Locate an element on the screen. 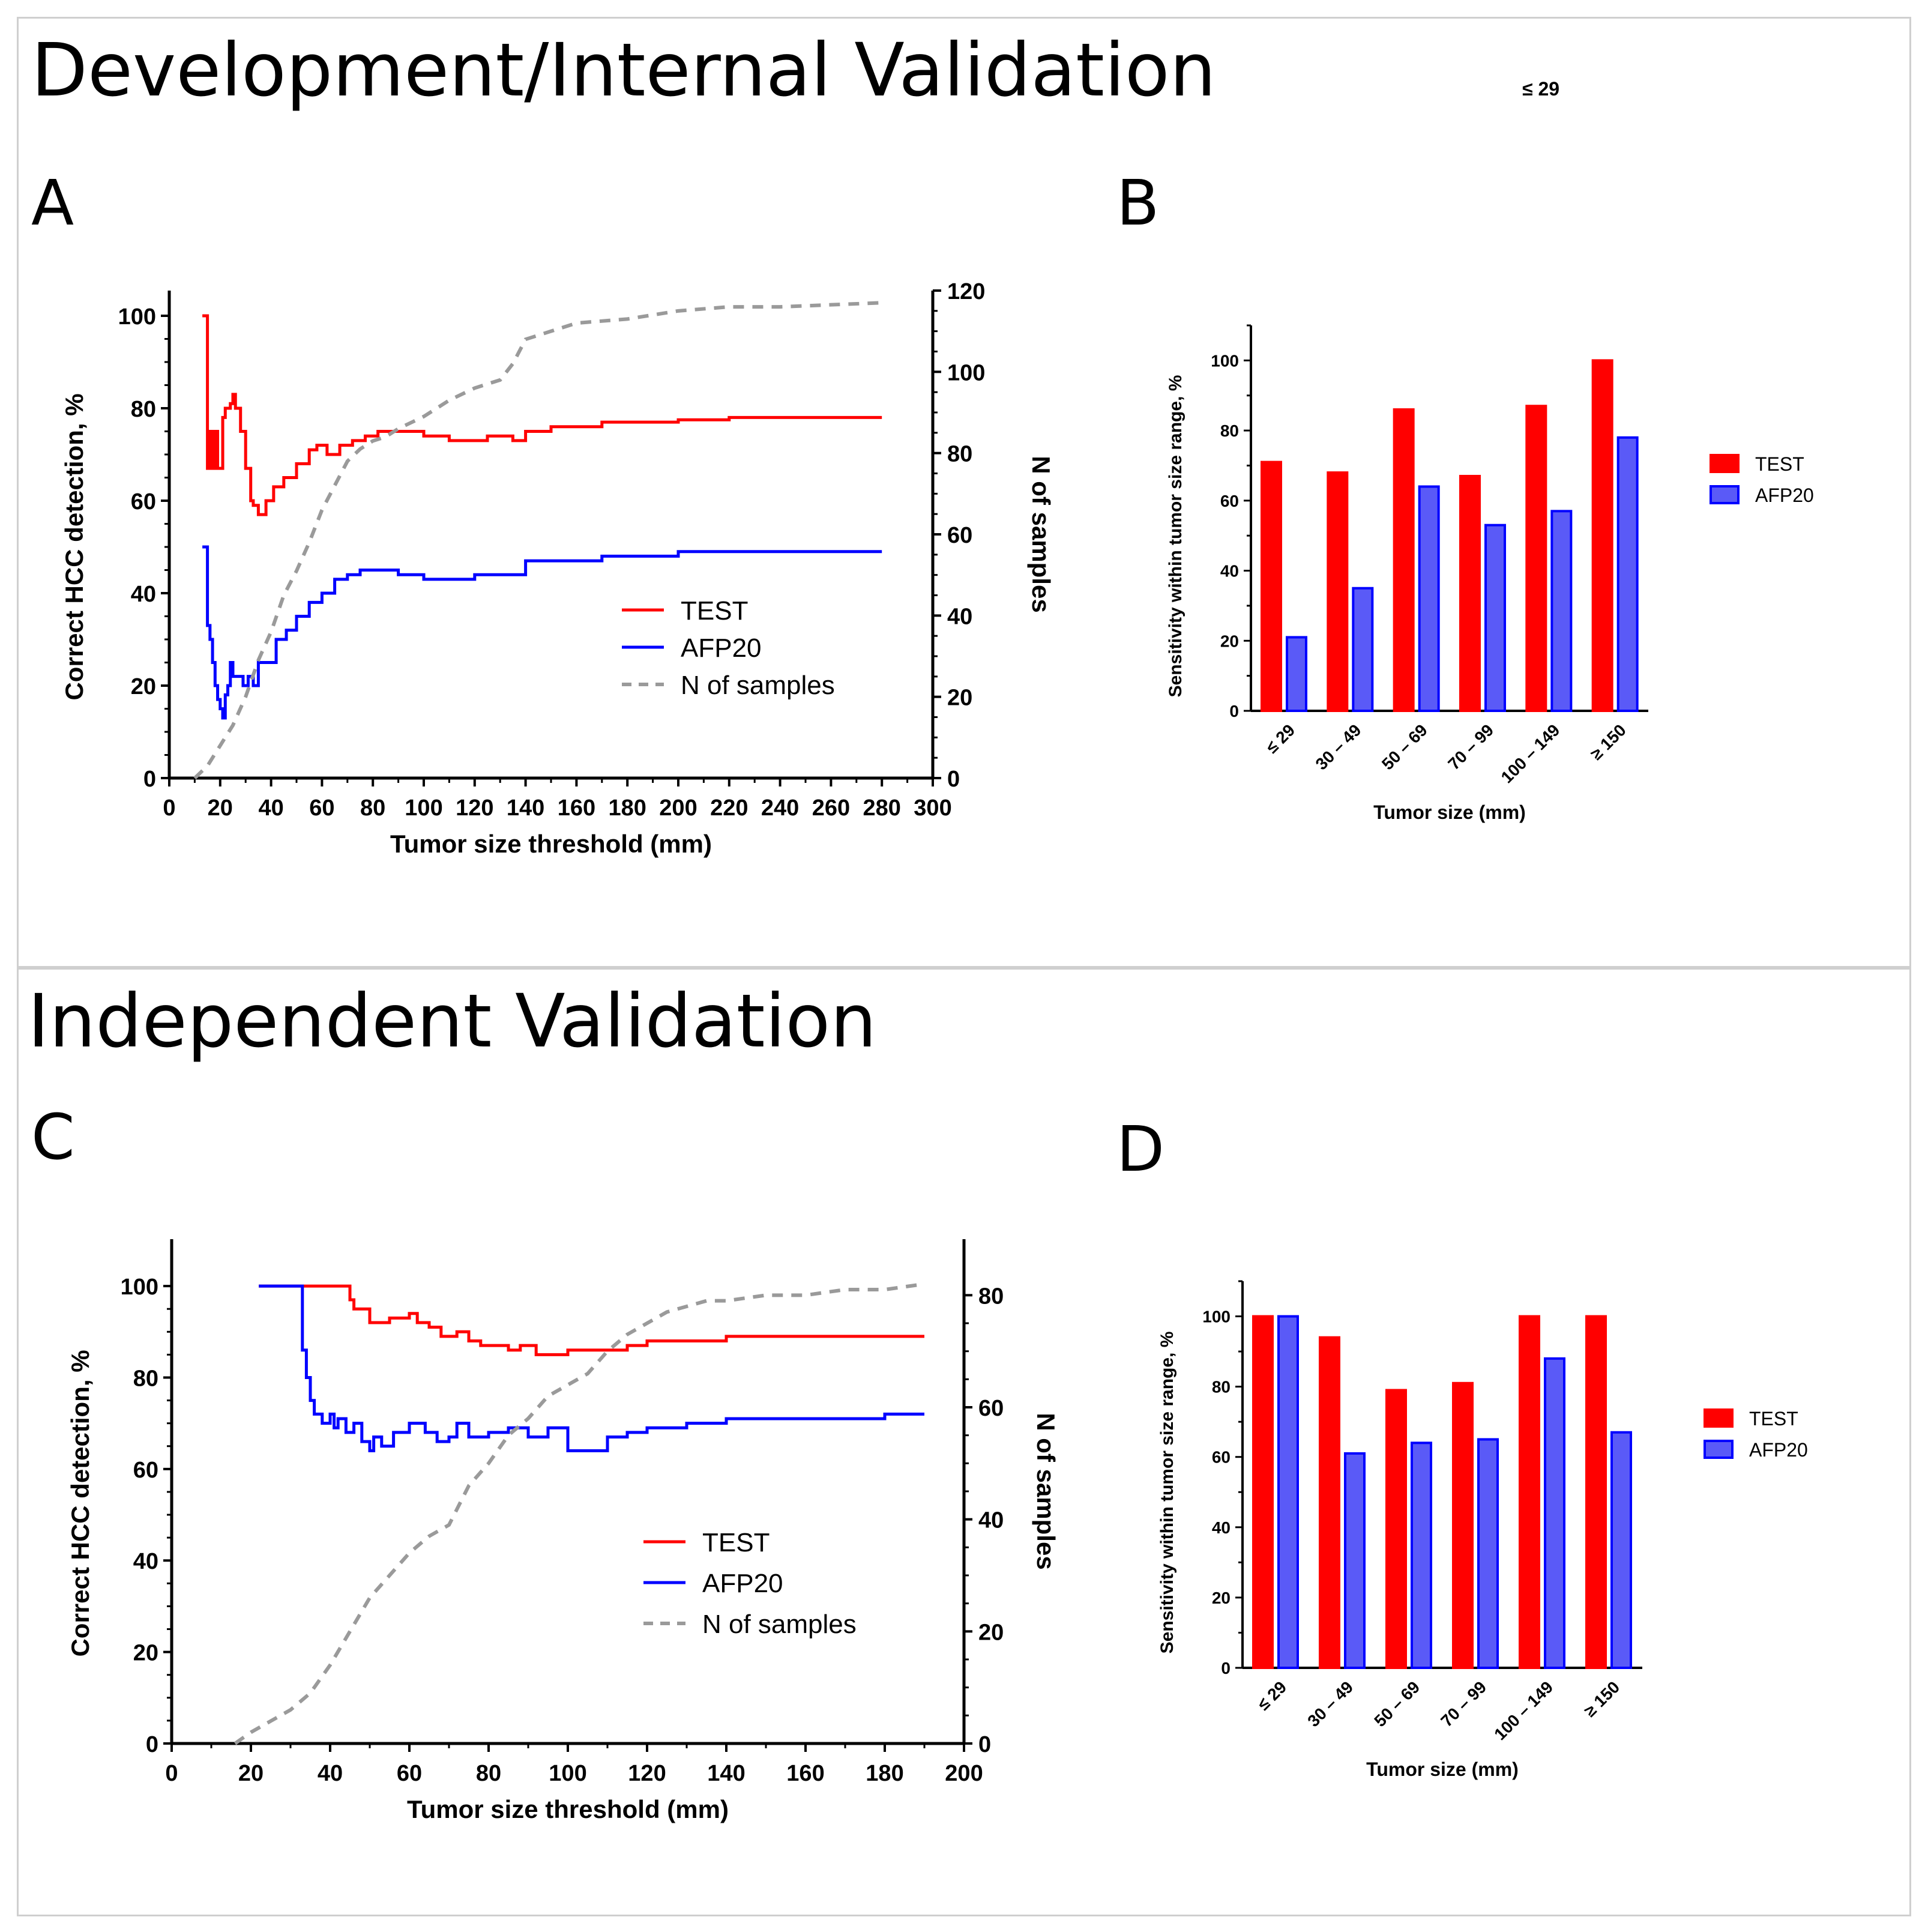 This screenshot has height=1932, width=1928. panel-letter-a: A is located at coordinates (52, 203).